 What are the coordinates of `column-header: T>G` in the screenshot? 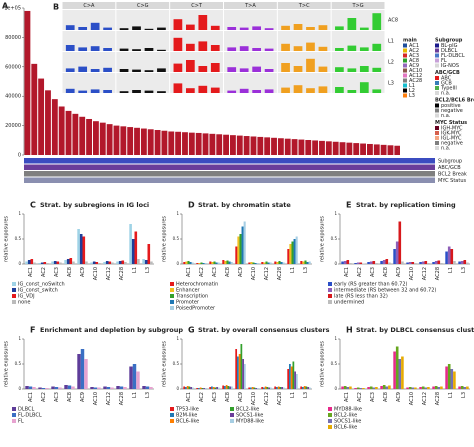 It's located at (358, 6).